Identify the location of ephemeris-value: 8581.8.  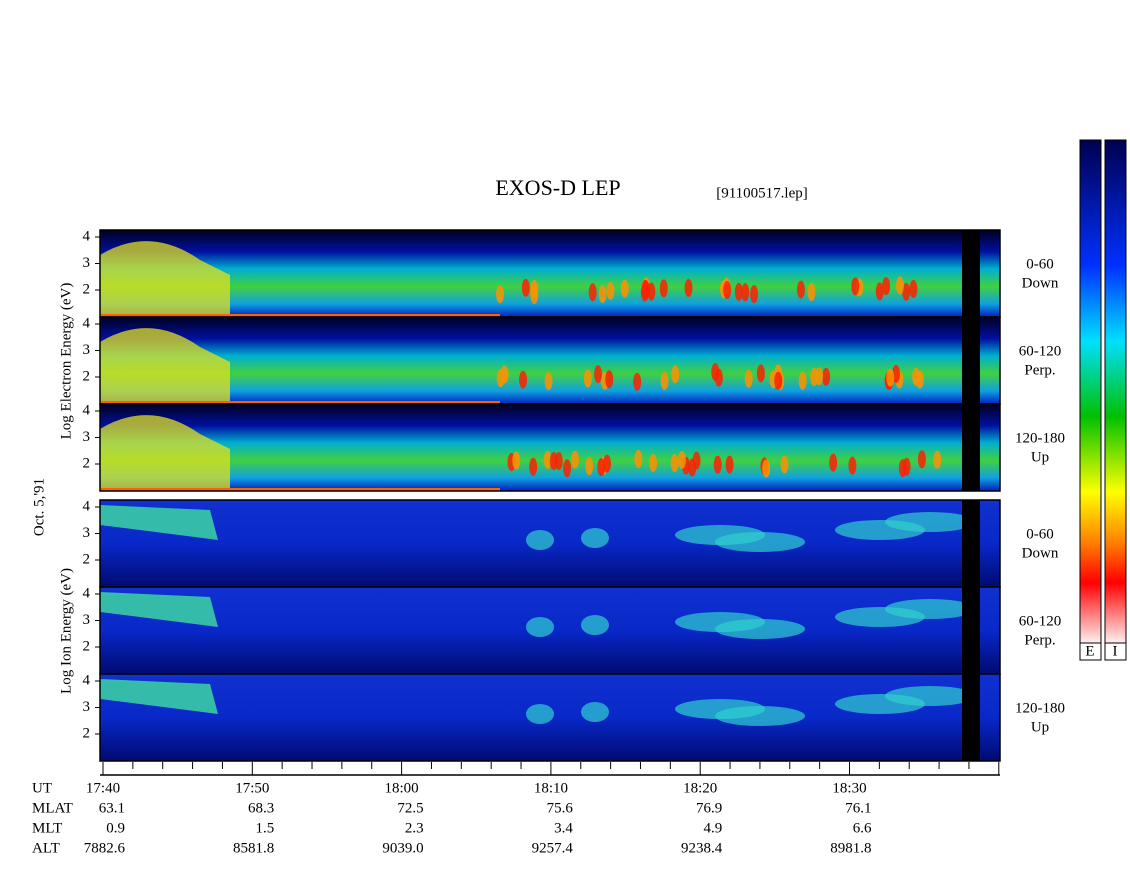
(253, 848).